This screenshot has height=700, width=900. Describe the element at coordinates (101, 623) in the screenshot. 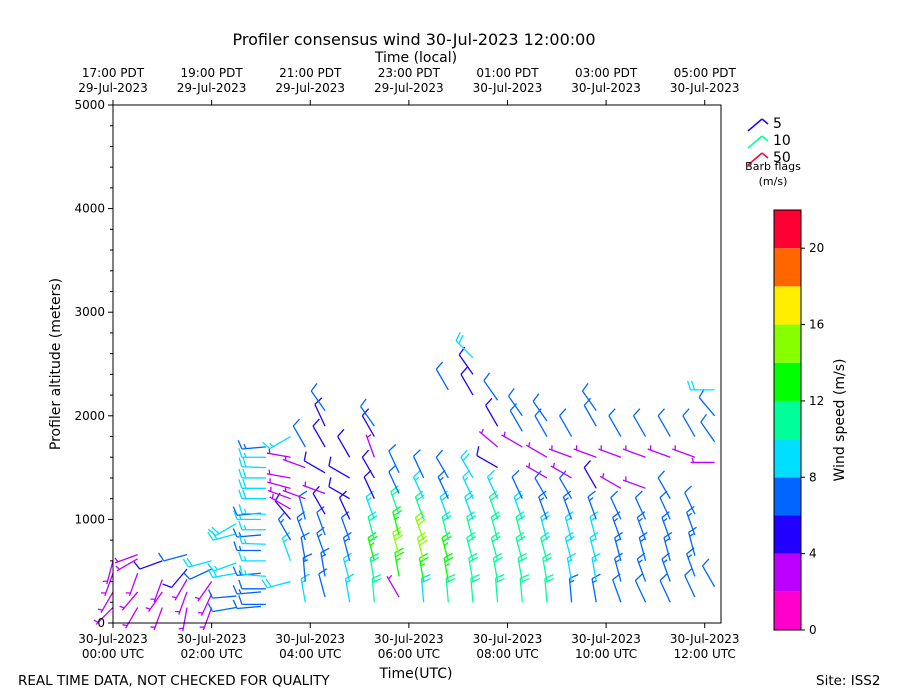

I see `y-tick-label: 0` at that location.